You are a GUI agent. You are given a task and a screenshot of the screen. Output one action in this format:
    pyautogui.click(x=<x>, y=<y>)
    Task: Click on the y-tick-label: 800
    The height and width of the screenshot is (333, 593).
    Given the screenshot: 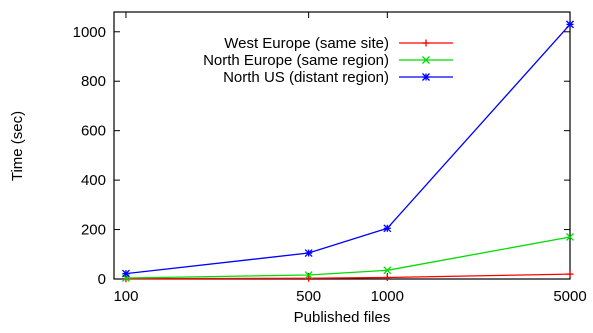 What is the action you would take?
    pyautogui.click(x=93, y=81)
    